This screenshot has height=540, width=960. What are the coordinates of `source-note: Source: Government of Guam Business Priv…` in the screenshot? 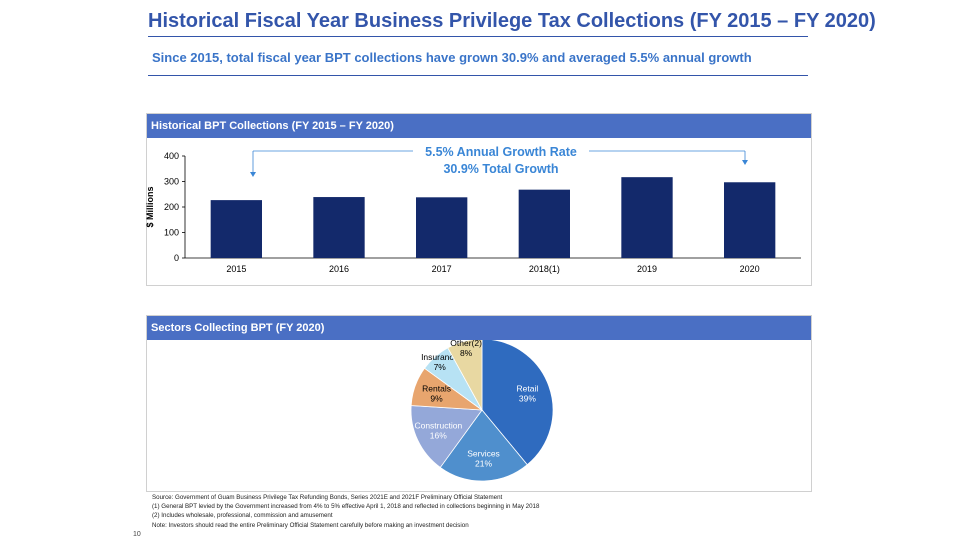 It's located at (327, 497).